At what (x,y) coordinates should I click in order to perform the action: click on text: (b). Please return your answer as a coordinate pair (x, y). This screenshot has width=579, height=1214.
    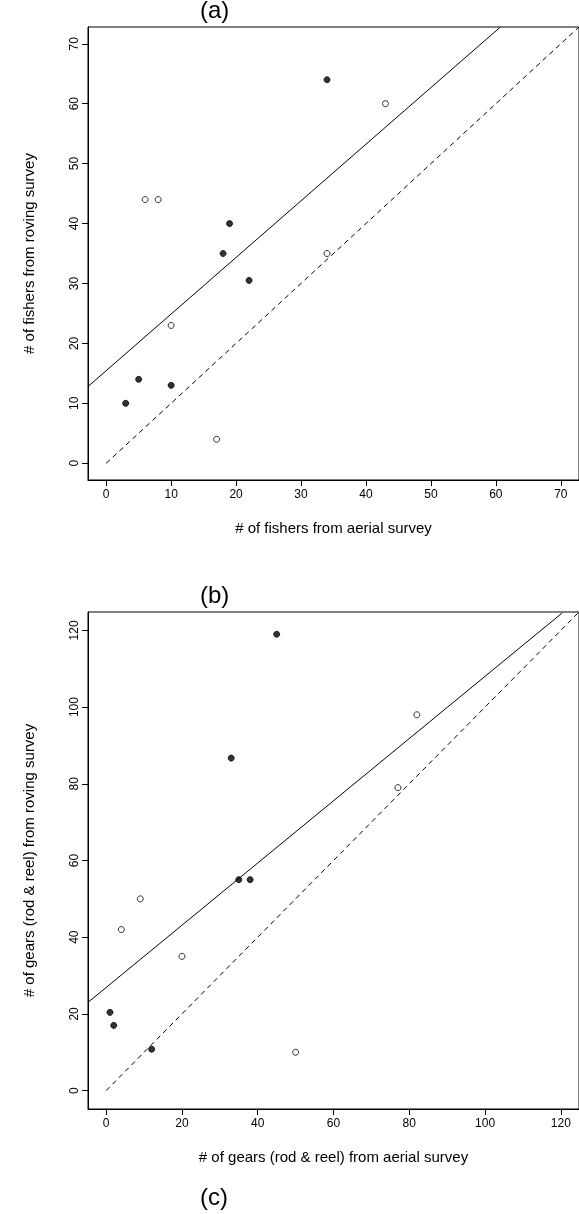
    Looking at the image, I should click on (215, 594).